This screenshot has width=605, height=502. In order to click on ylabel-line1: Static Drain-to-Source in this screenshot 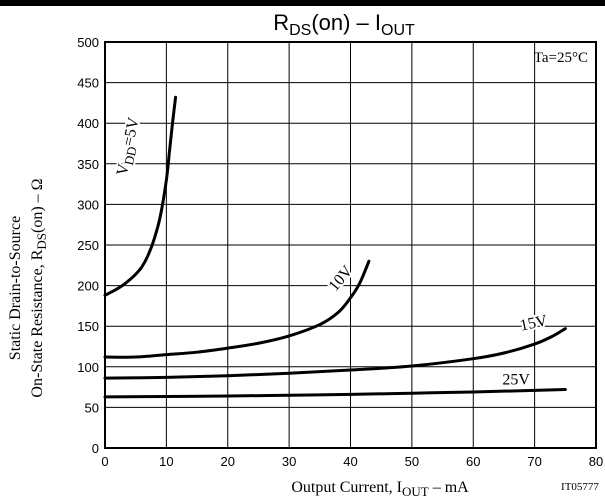, I will do `click(15, 288)`.